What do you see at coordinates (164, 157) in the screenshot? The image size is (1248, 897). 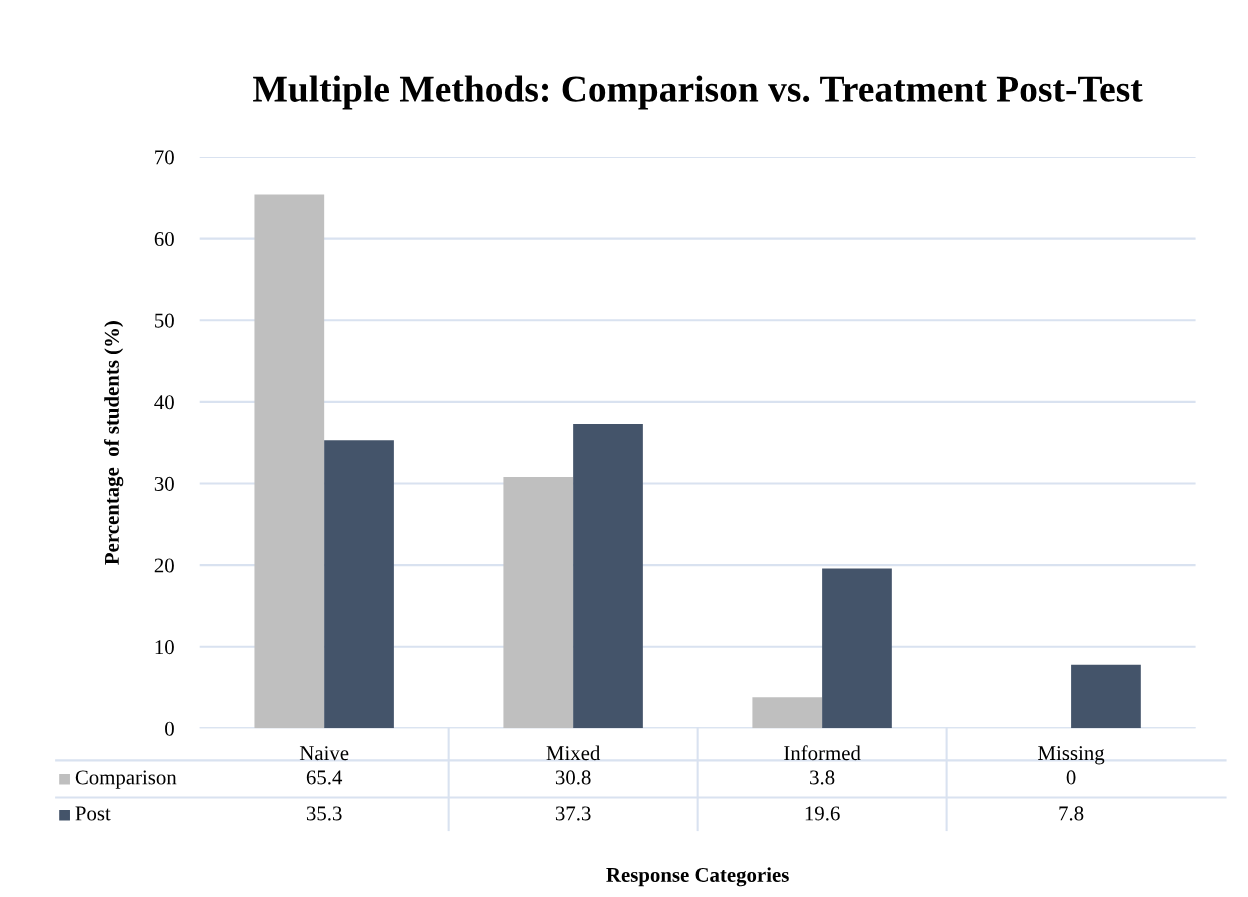 I see `y-tick-label: 70` at bounding box center [164, 157].